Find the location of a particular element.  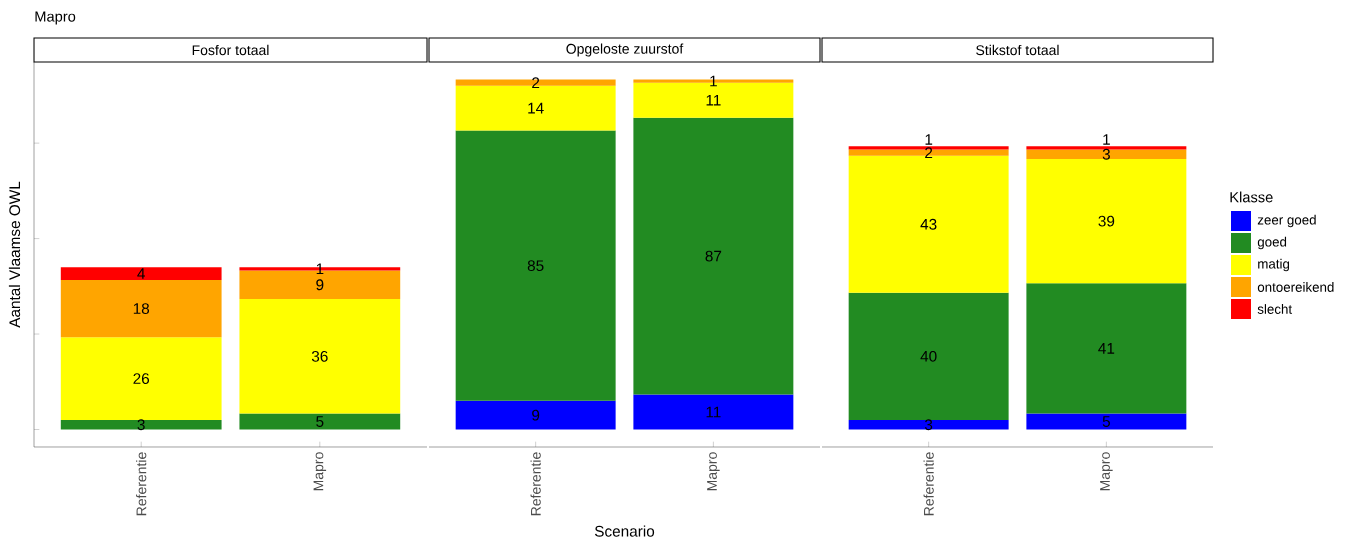

legend-label: slecht is located at coordinates (1275, 309).